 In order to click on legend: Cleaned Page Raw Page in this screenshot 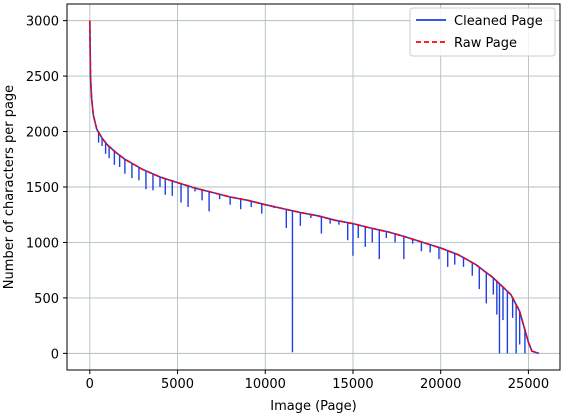, I will do `click(482, 32)`.